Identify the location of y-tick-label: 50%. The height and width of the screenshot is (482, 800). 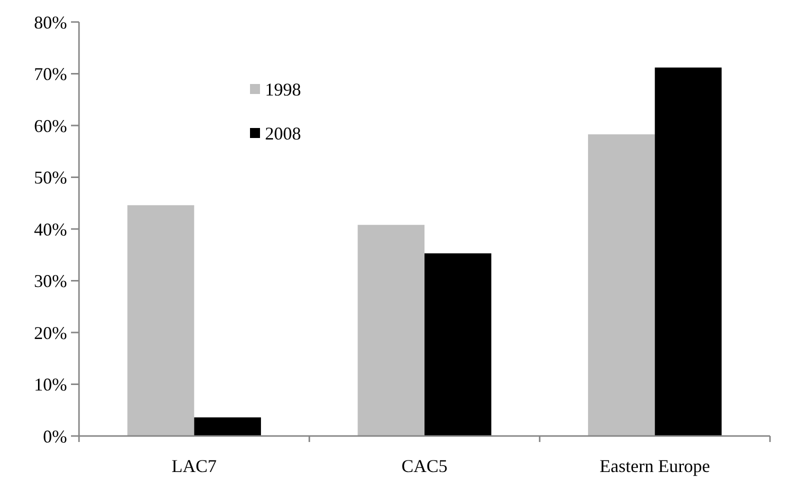
(50, 178).